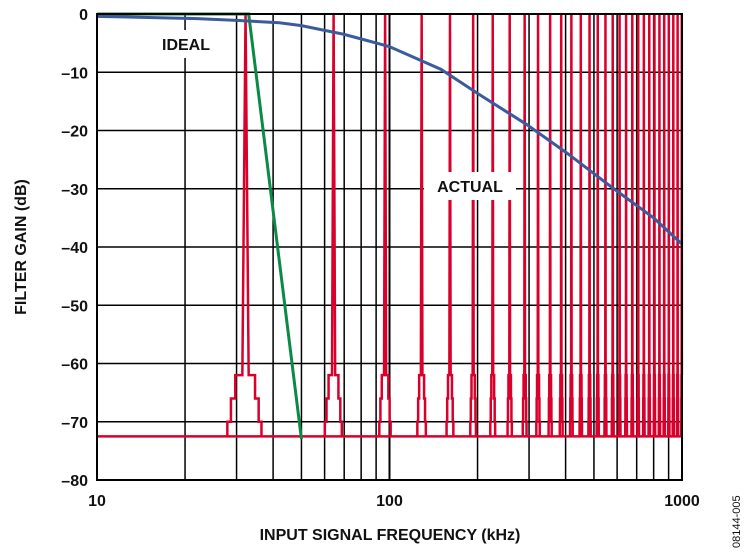 This screenshot has height=556, width=747. I want to click on y-tick-labels: 0 –10 –20 –30 –40 –50 –60 –70 –80, so click(74, 248).